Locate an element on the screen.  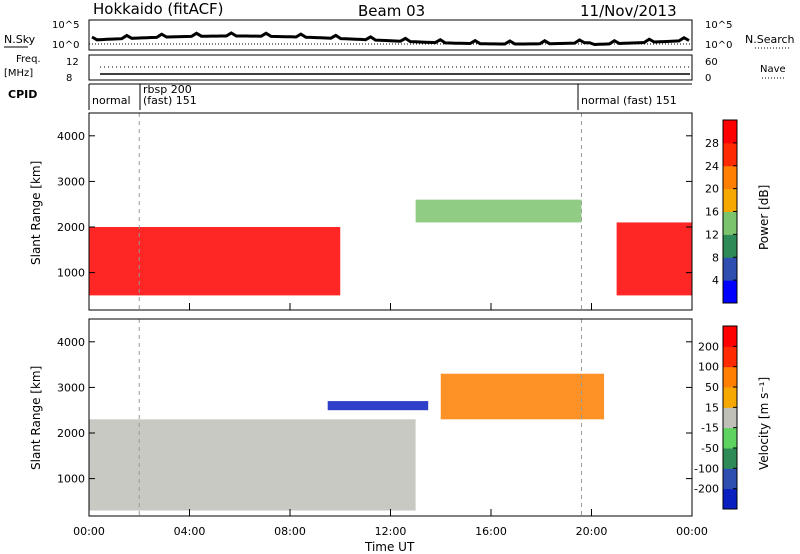
power-ylabel: Slant Range [km] is located at coordinates (36, 213).